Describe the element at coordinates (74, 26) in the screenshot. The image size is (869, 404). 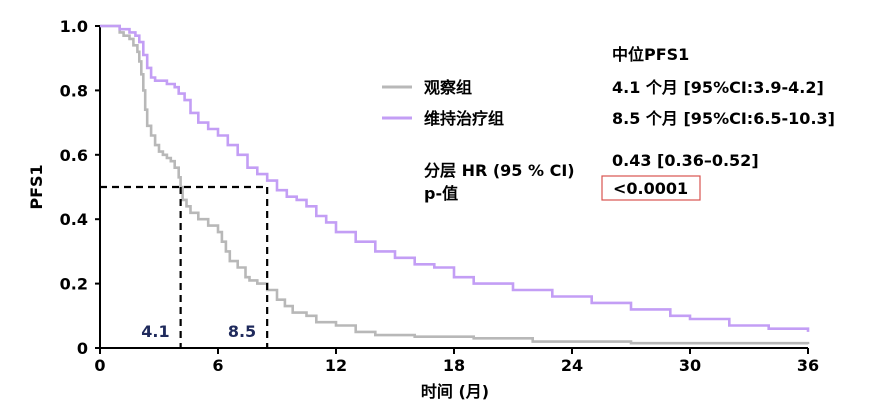
I see `y-tick-label: 1.0` at that location.